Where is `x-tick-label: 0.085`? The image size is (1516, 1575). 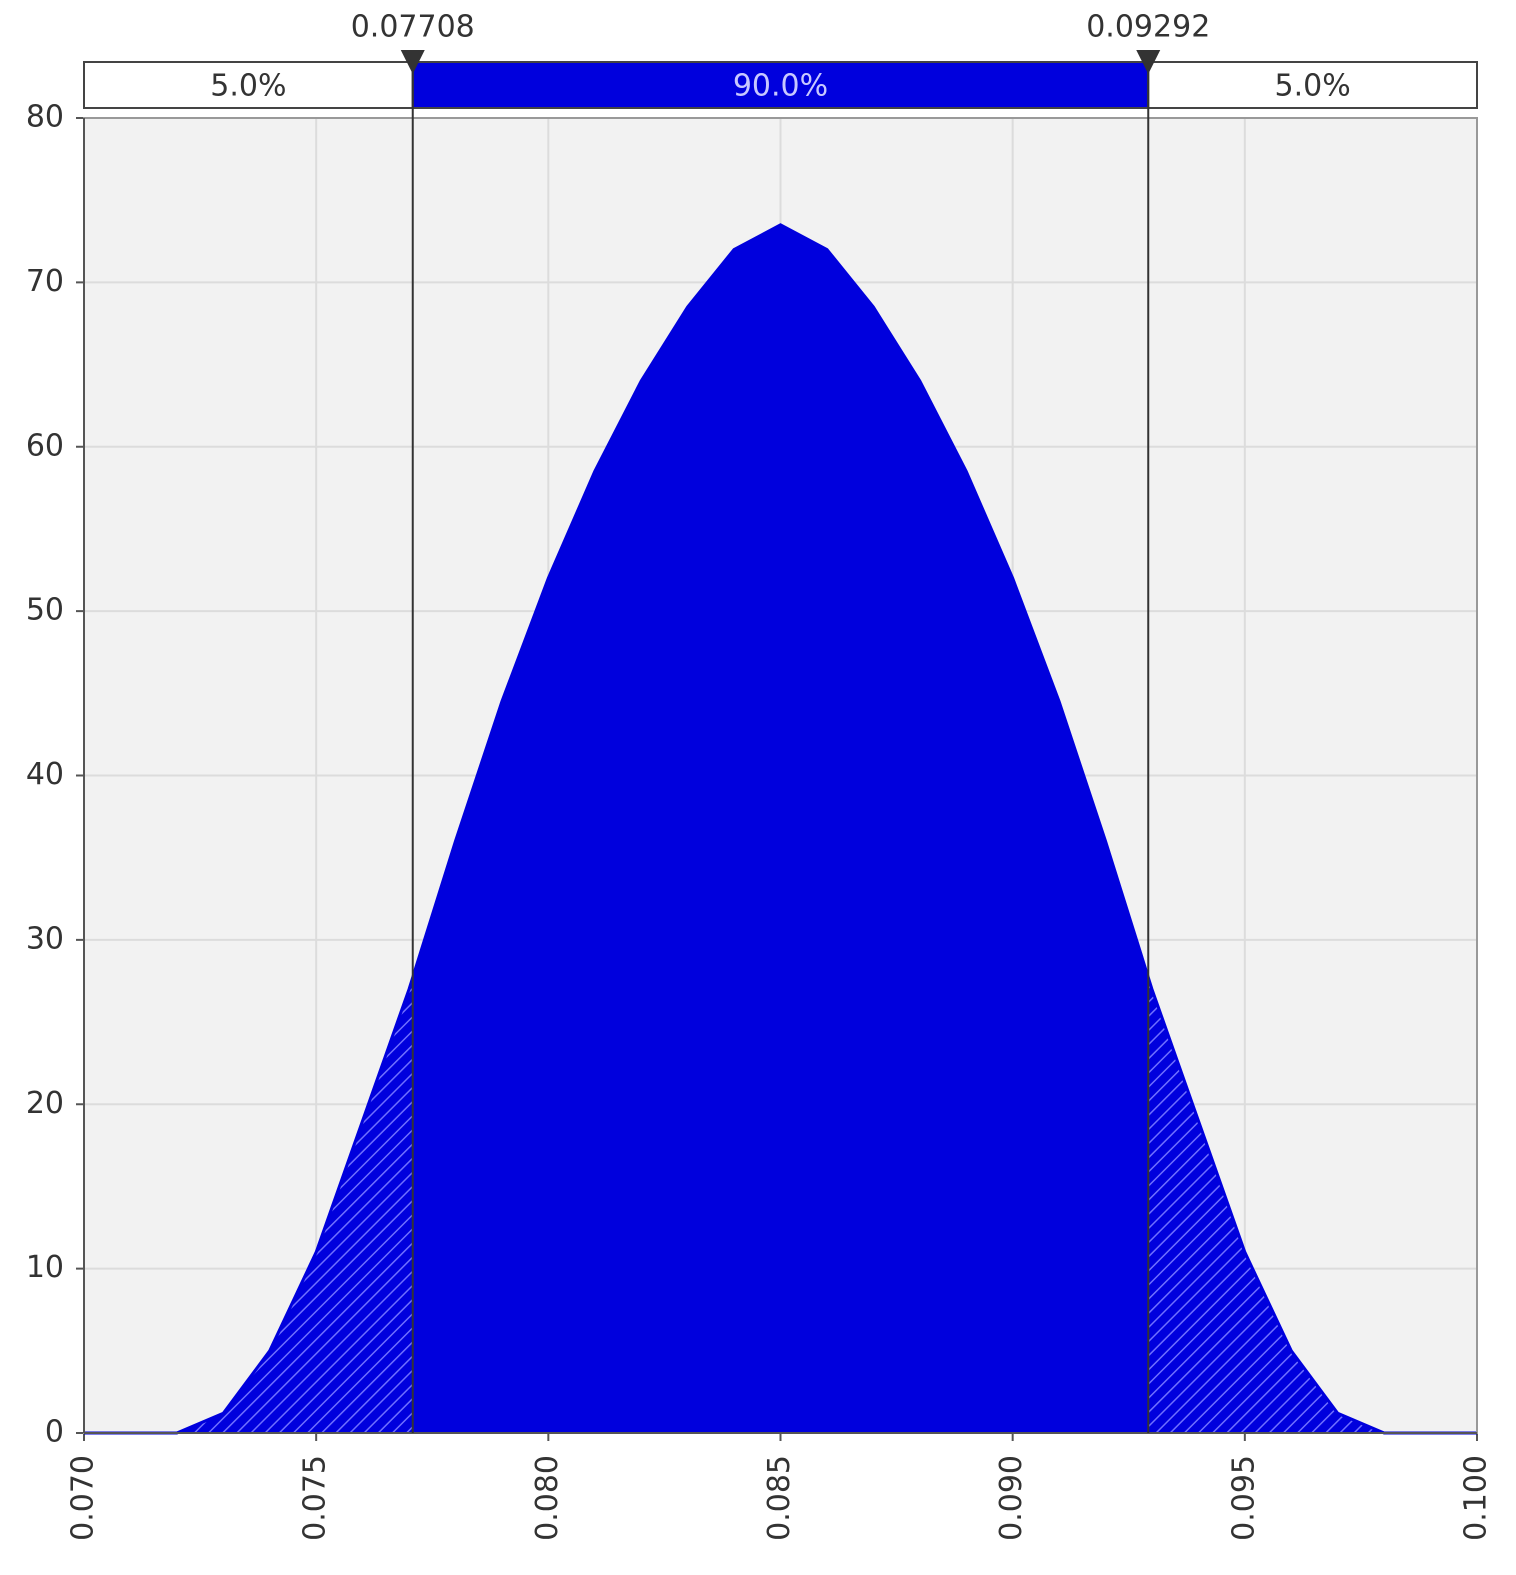 x-tick-label: 0.085 is located at coordinates (779, 1498).